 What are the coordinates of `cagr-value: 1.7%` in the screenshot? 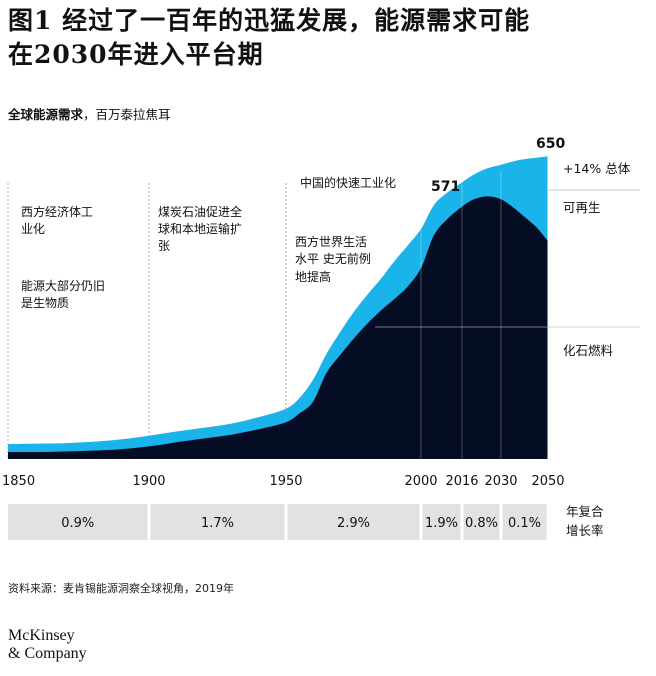 It's located at (217, 523).